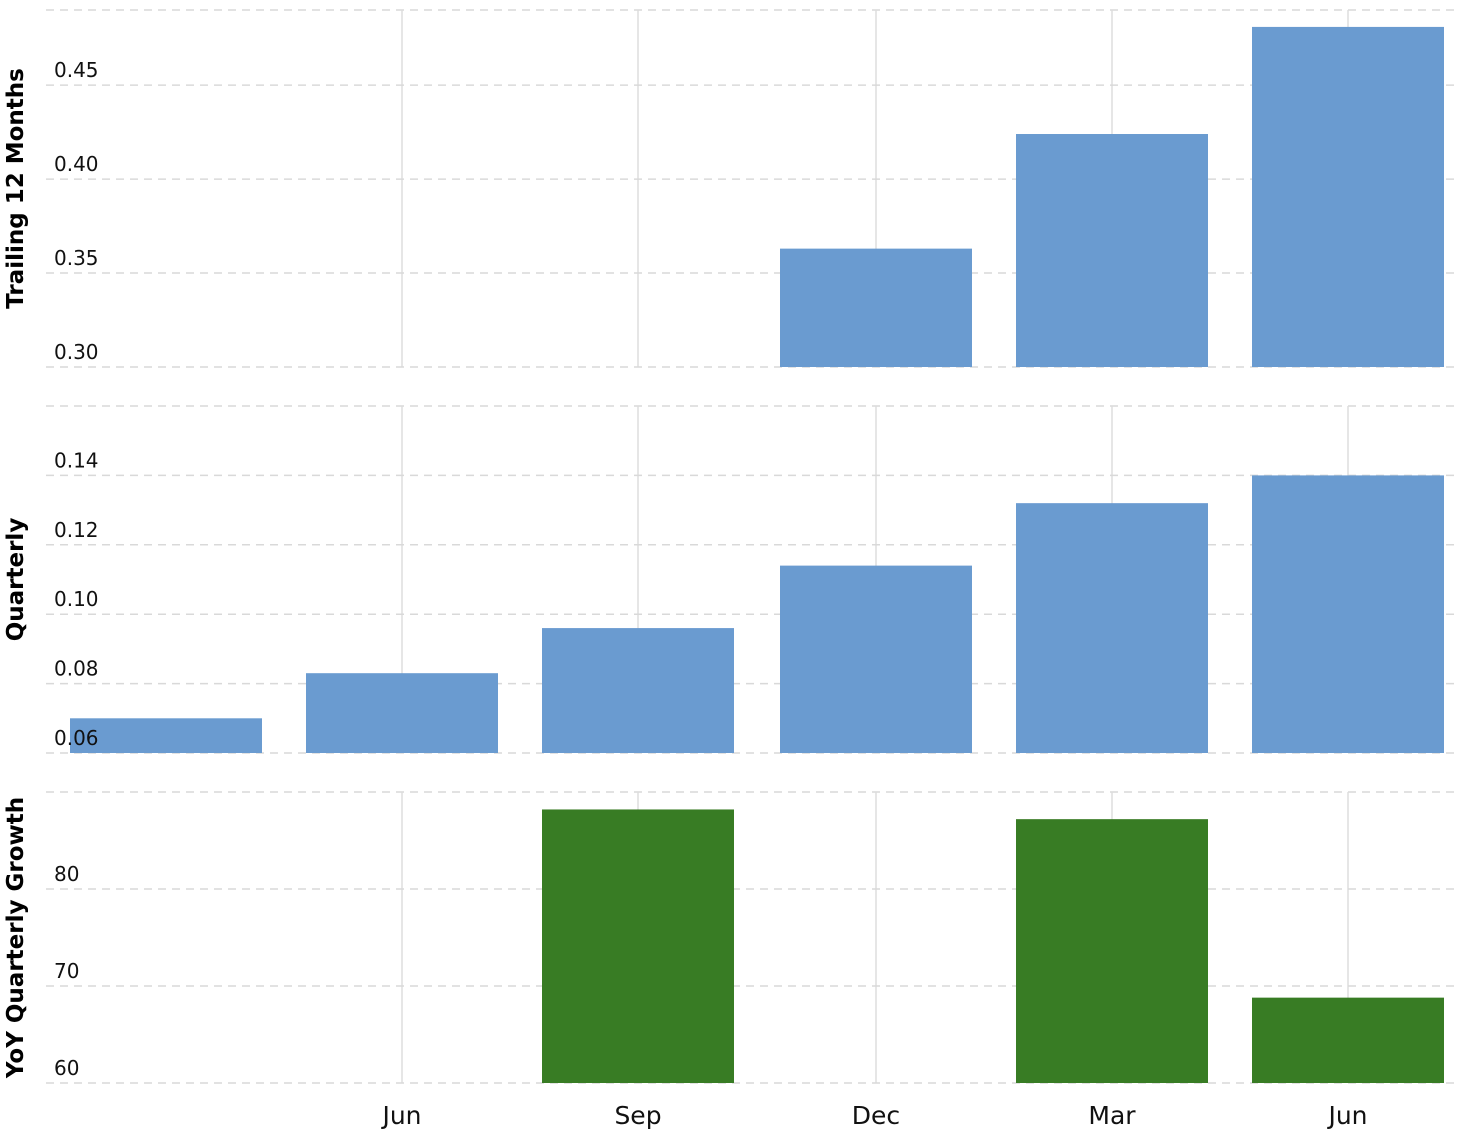 This screenshot has height=1130, width=1460. Describe the element at coordinates (637, 1115) in the screenshot. I see `x-tick-label: Sep` at that location.